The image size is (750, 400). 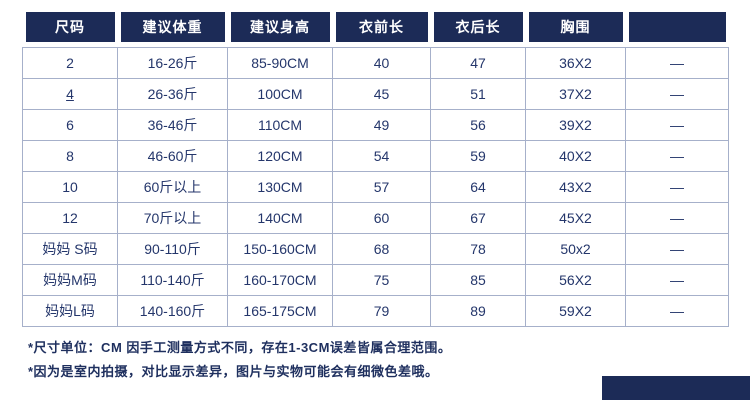 I want to click on table-cell: 16-26斤, so click(x=172, y=63).